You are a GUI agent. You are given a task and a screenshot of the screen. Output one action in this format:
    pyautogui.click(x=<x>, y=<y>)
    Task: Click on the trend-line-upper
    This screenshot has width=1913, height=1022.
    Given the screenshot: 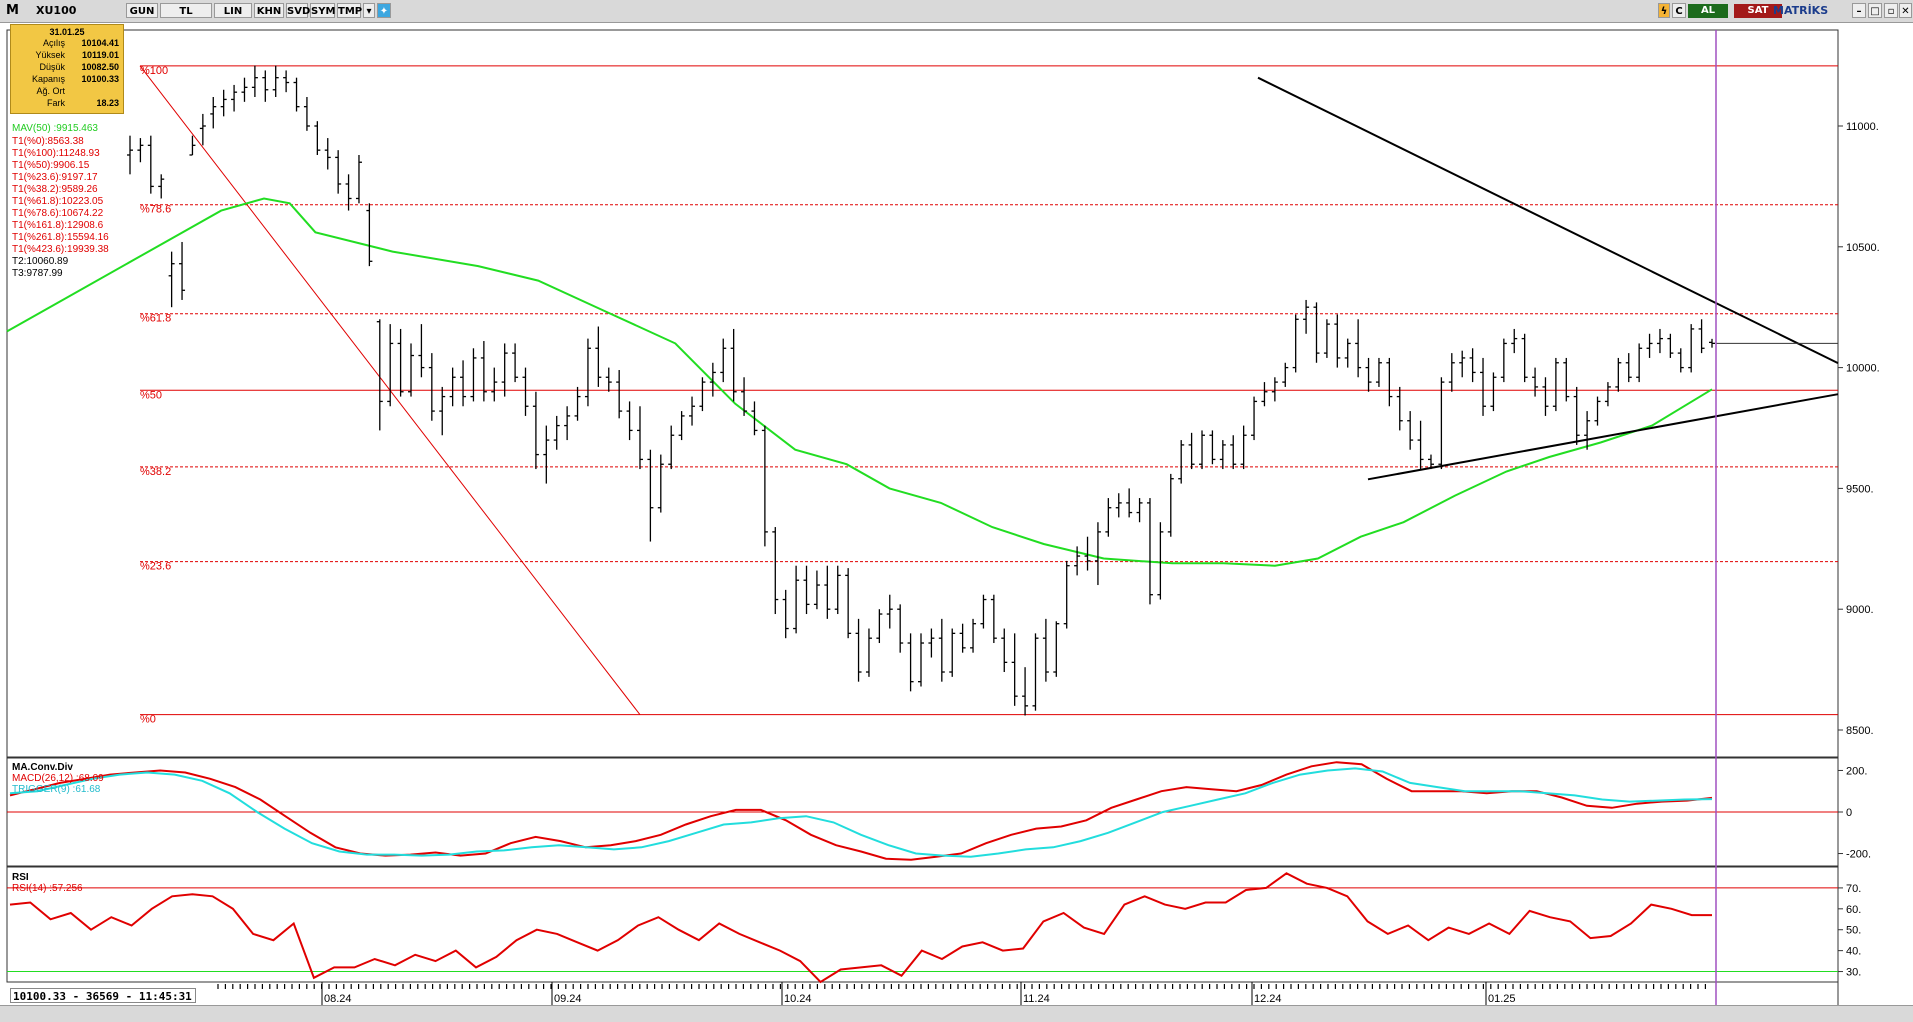 What is the action you would take?
    pyautogui.click(x=1548, y=220)
    